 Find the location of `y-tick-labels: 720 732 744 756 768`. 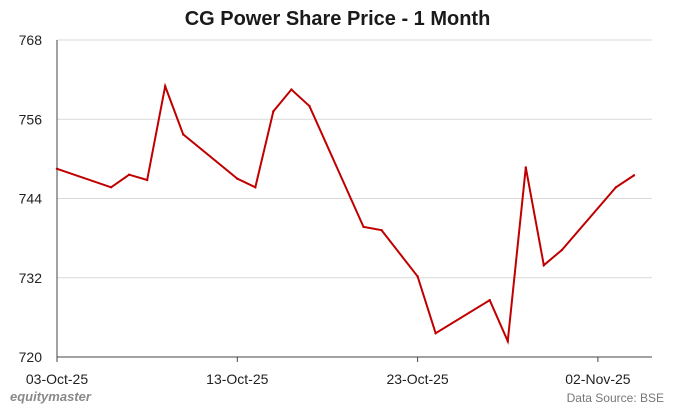

y-tick-labels: 720 732 744 756 768 is located at coordinates (31, 198).